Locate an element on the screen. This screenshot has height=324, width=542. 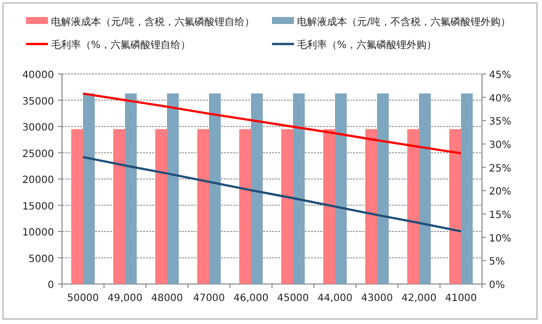
x-tick-label: 50000 is located at coordinates (83, 298).